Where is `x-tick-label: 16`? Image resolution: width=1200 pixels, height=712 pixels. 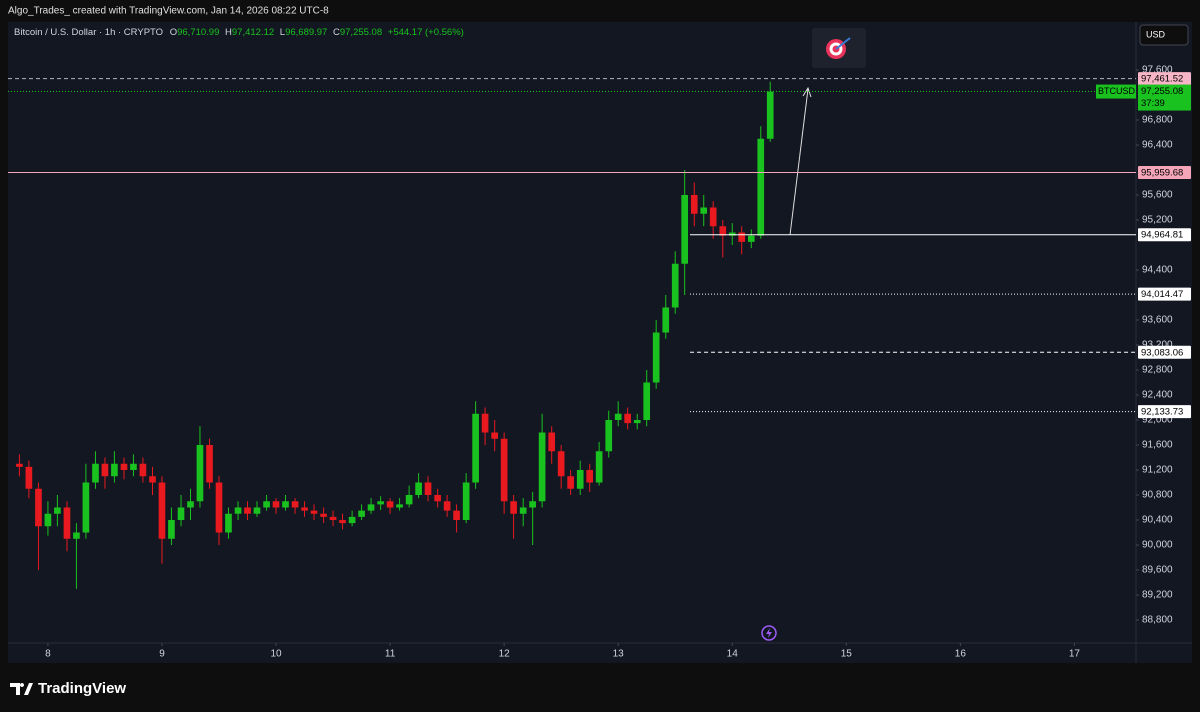
x-tick-label: 16 is located at coordinates (961, 654).